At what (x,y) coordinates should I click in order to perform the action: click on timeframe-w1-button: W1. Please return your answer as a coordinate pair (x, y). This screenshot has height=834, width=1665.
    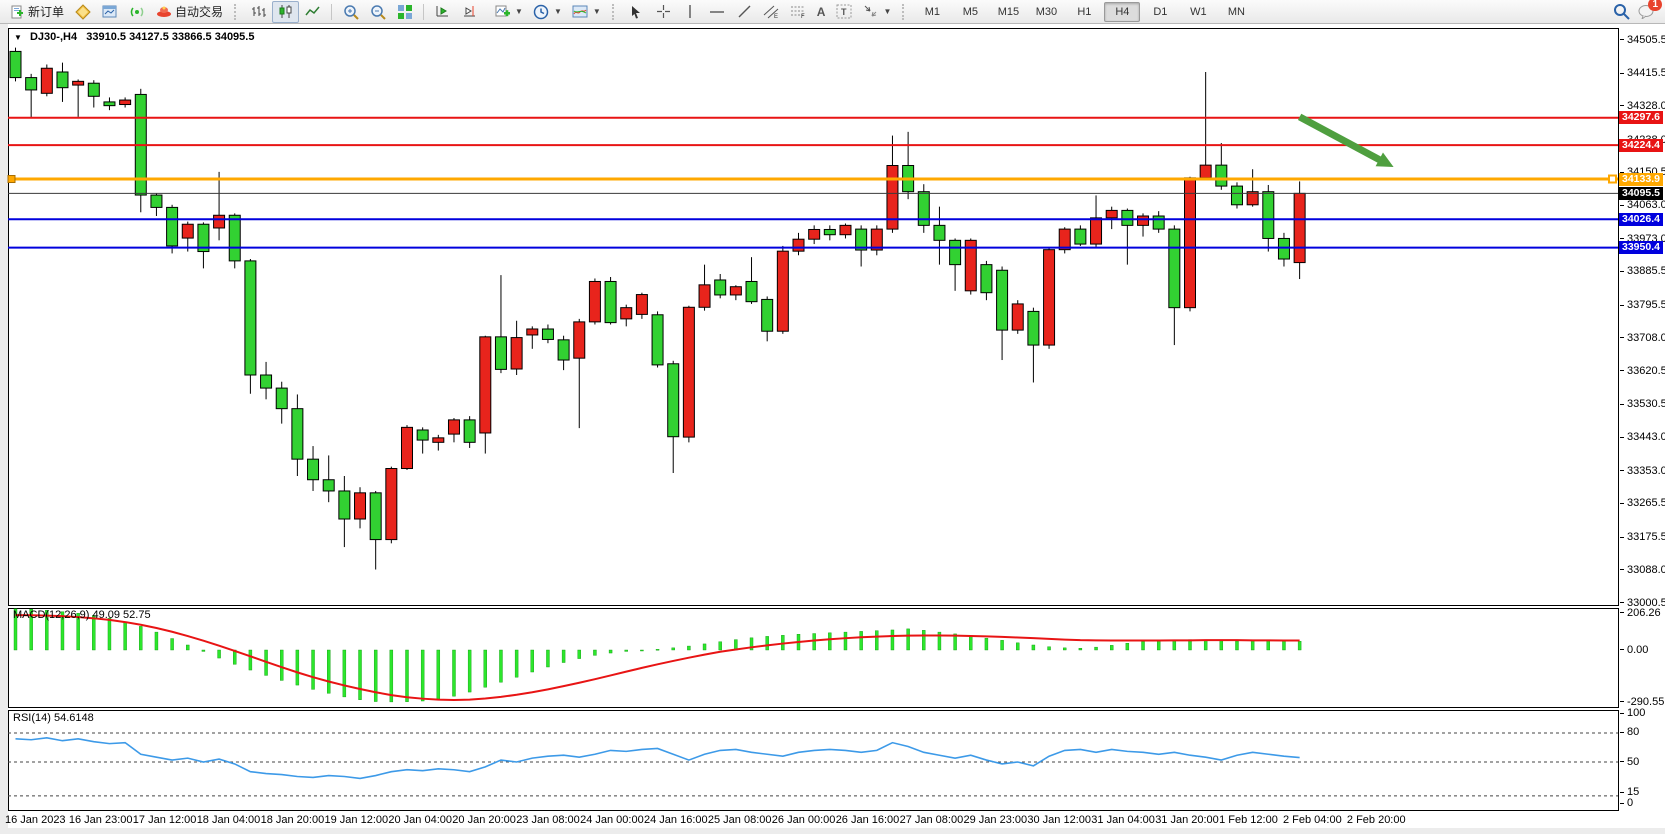
    Looking at the image, I should click on (1198, 11).